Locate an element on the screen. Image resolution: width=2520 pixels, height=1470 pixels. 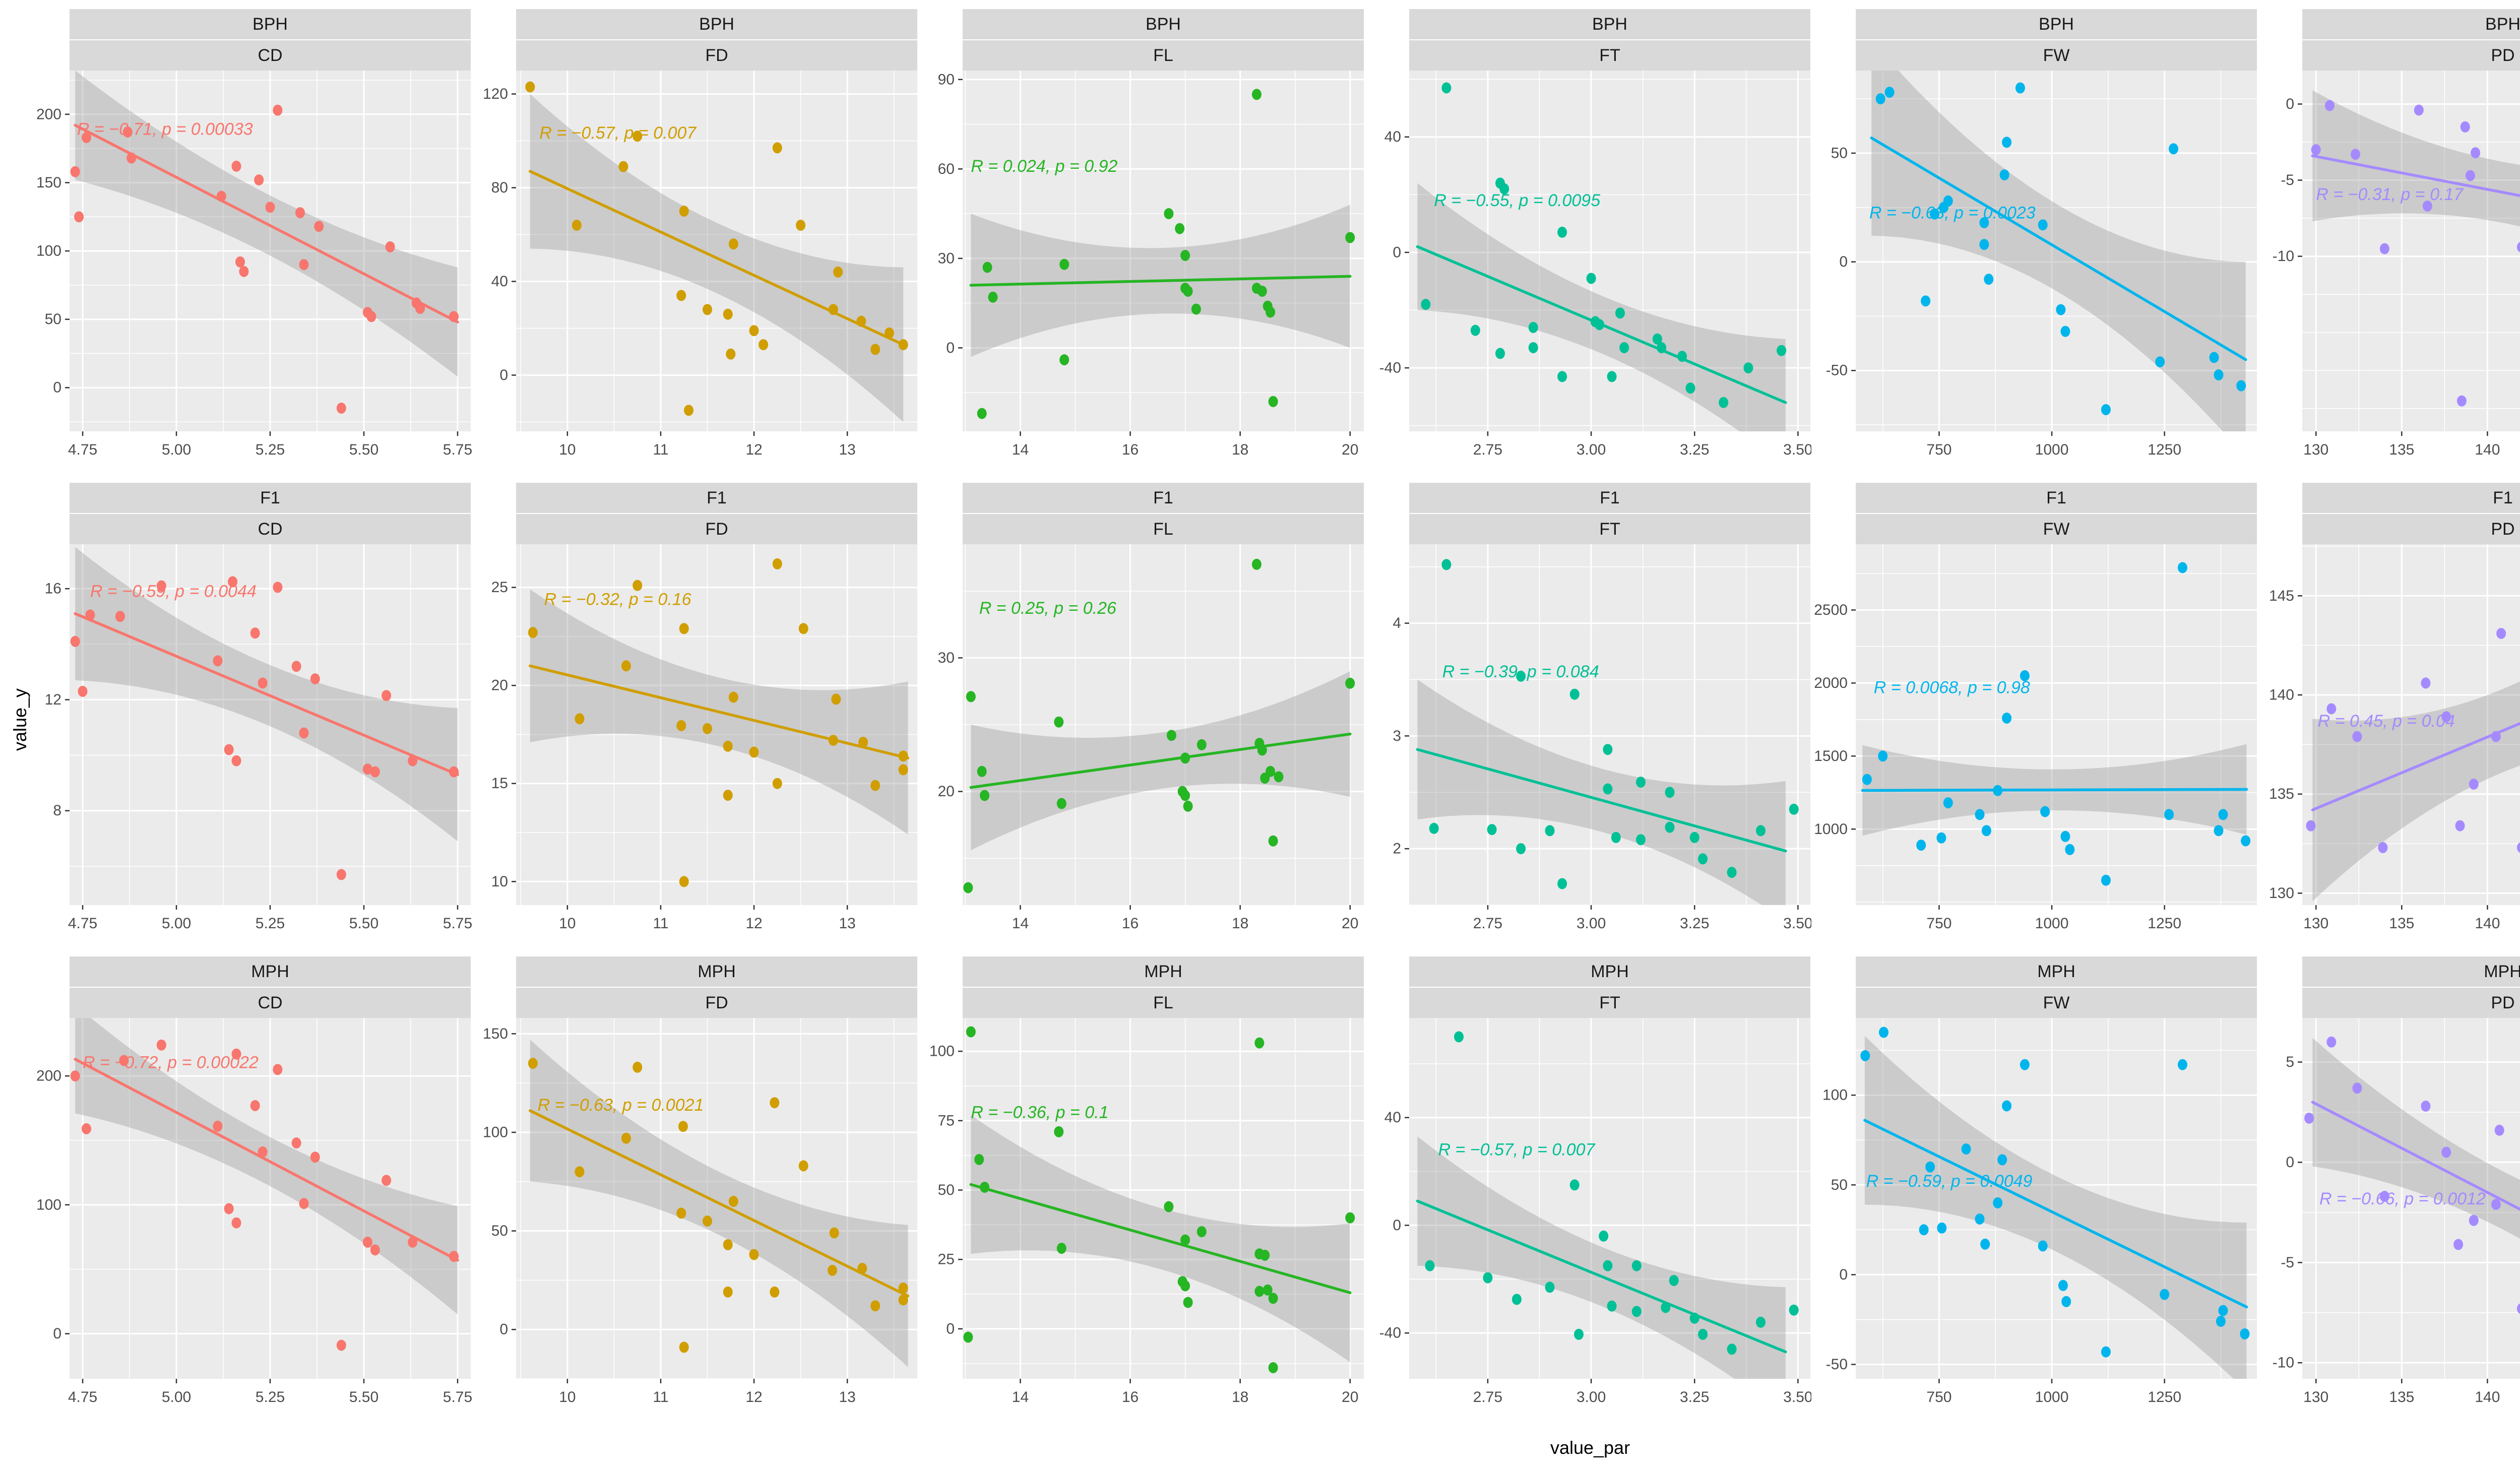
x-tick-label: 5.75 is located at coordinates (458, 1397).